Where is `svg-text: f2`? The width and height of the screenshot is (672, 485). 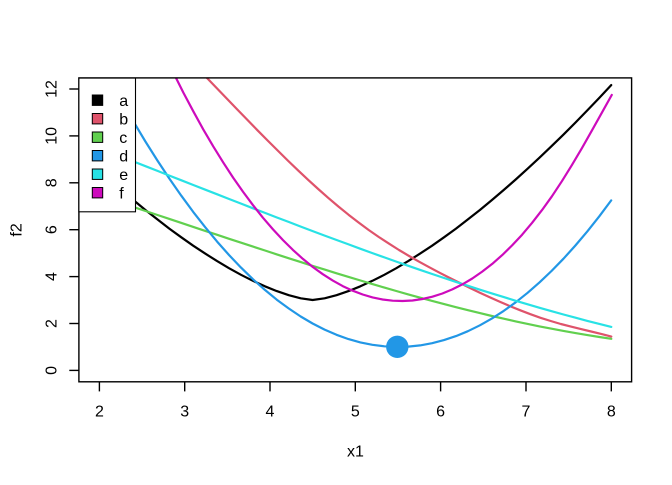 svg-text: f2 is located at coordinates (17, 229).